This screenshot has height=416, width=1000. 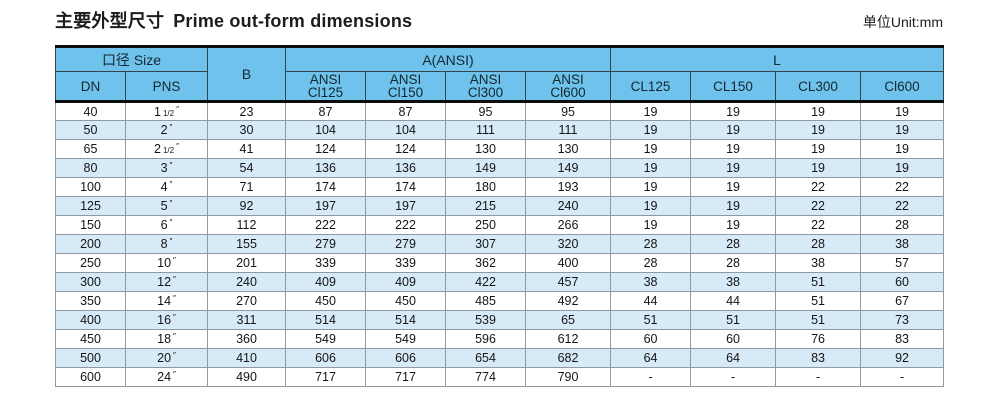 I want to click on cell-b: 360, so click(x=246, y=339).